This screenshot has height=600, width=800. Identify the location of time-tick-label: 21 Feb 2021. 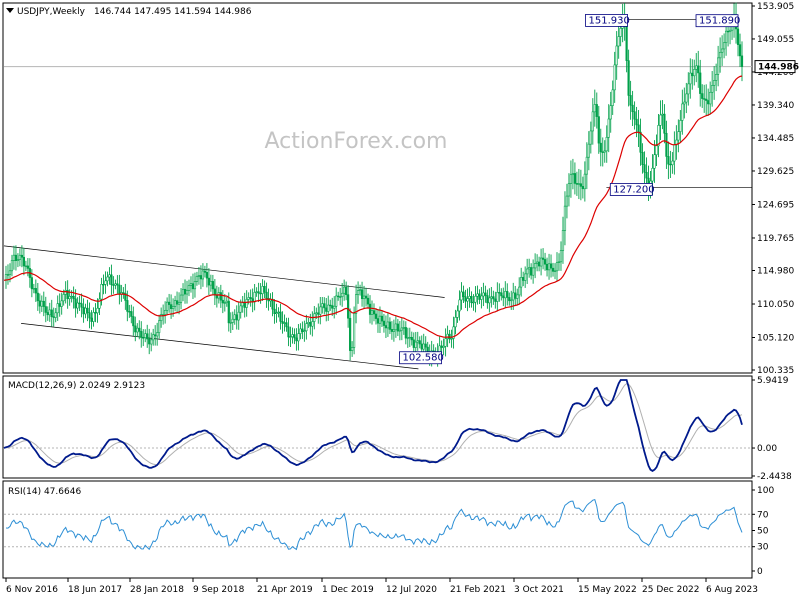
(478, 590).